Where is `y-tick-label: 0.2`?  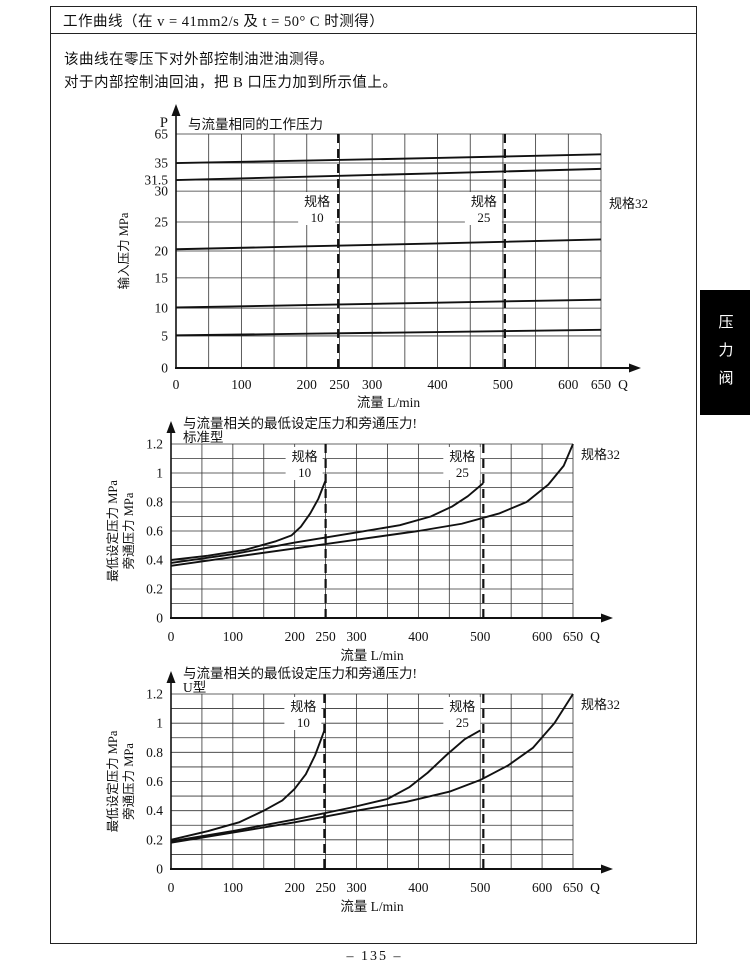 y-tick-label: 0.2 is located at coordinates (154, 839).